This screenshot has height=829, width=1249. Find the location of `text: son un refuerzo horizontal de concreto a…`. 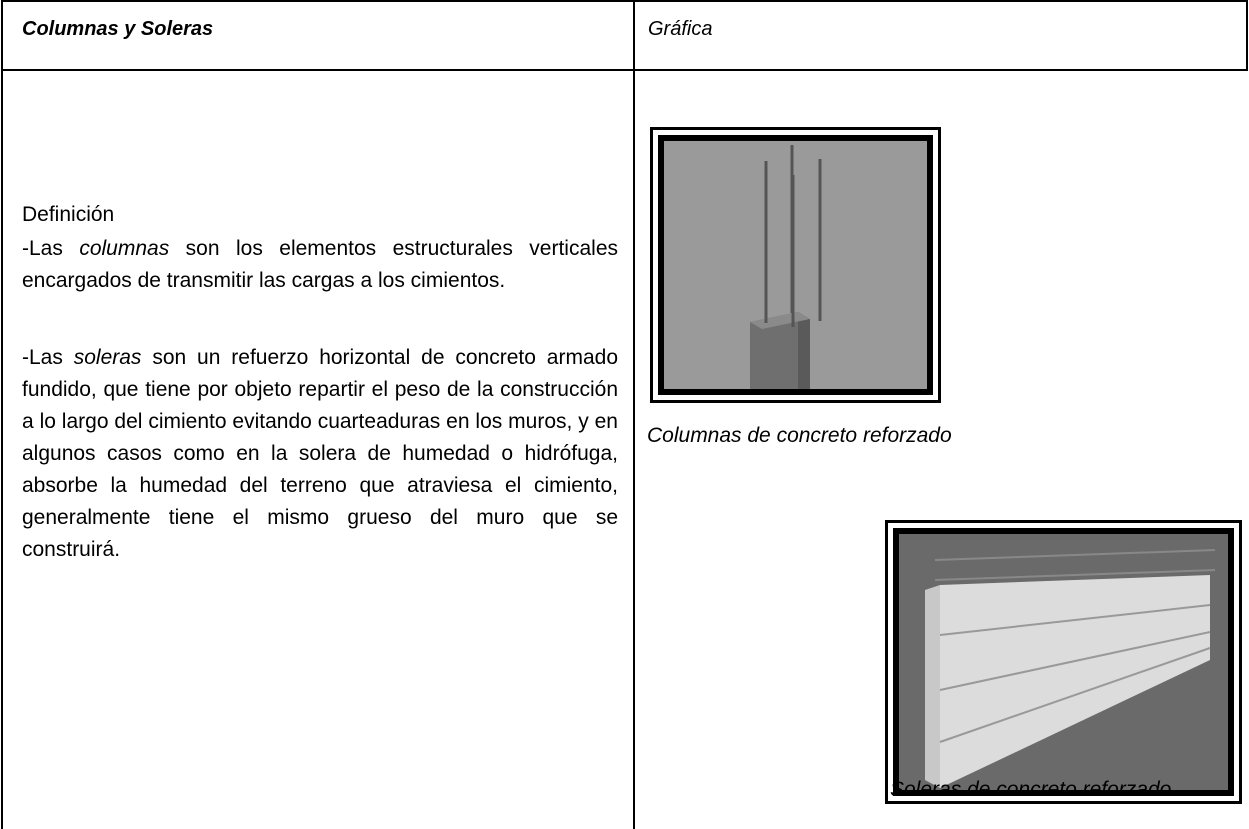

text: son un refuerzo horizontal de concreto a… is located at coordinates (320, 453).